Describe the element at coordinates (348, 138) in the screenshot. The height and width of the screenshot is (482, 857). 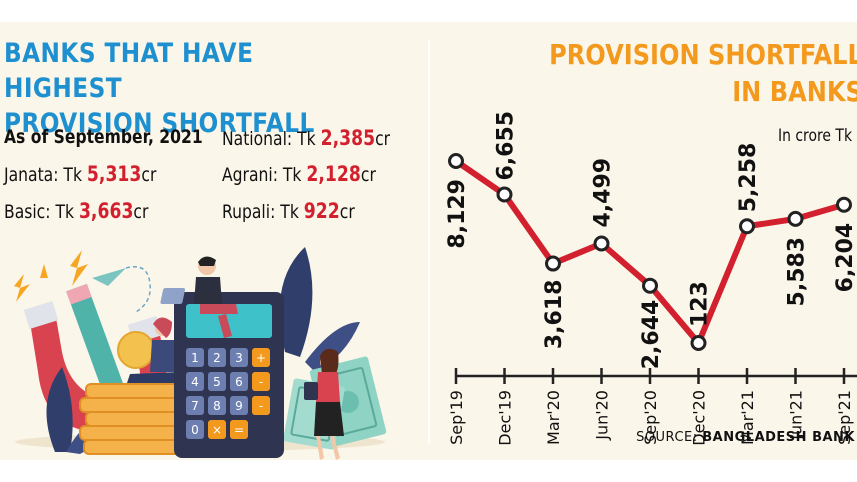
I see `bank-stat-value: 2,385` at that location.